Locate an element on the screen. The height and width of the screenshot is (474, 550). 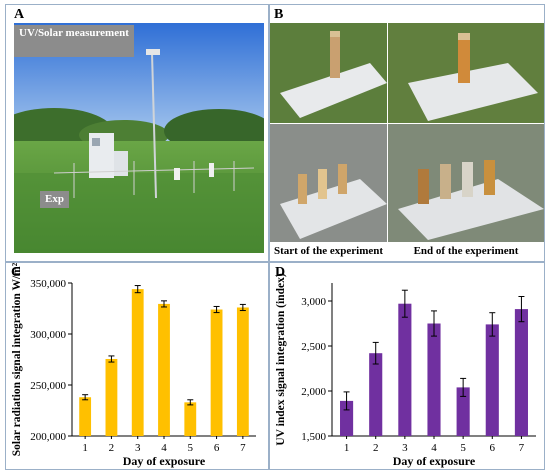
vials-start-top-illustration is located at coordinates (328, 73).